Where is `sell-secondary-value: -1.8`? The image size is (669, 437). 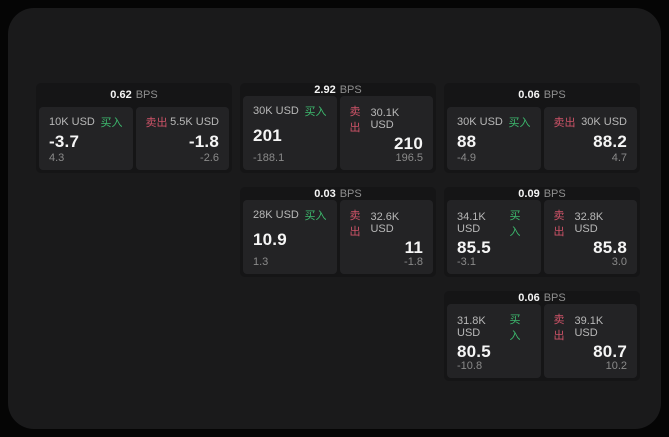
sell-secondary-value: -1.8 is located at coordinates (413, 262).